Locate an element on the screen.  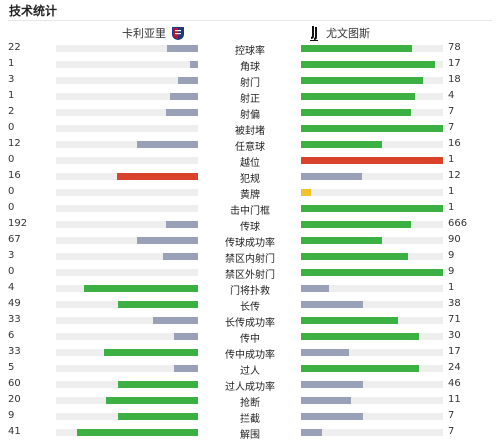
stat-label: 击中门框 is located at coordinates (250, 211).